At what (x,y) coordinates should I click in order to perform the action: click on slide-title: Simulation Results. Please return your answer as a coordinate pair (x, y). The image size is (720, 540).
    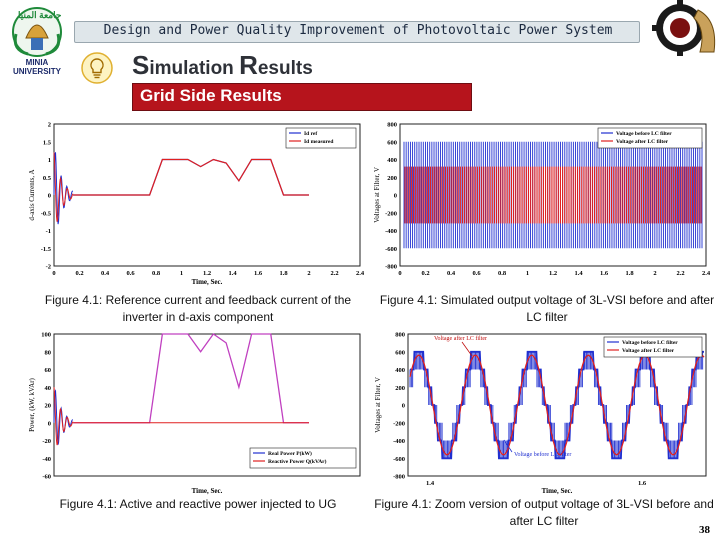
    Looking at the image, I should click on (222, 65).